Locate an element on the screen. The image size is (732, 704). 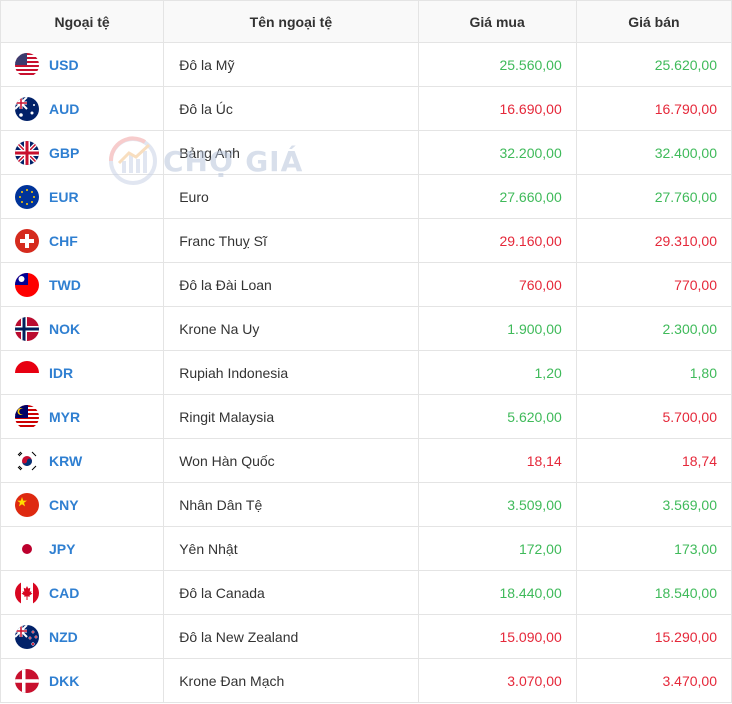
sell-price: 16.790,00 is located at coordinates (653, 108).